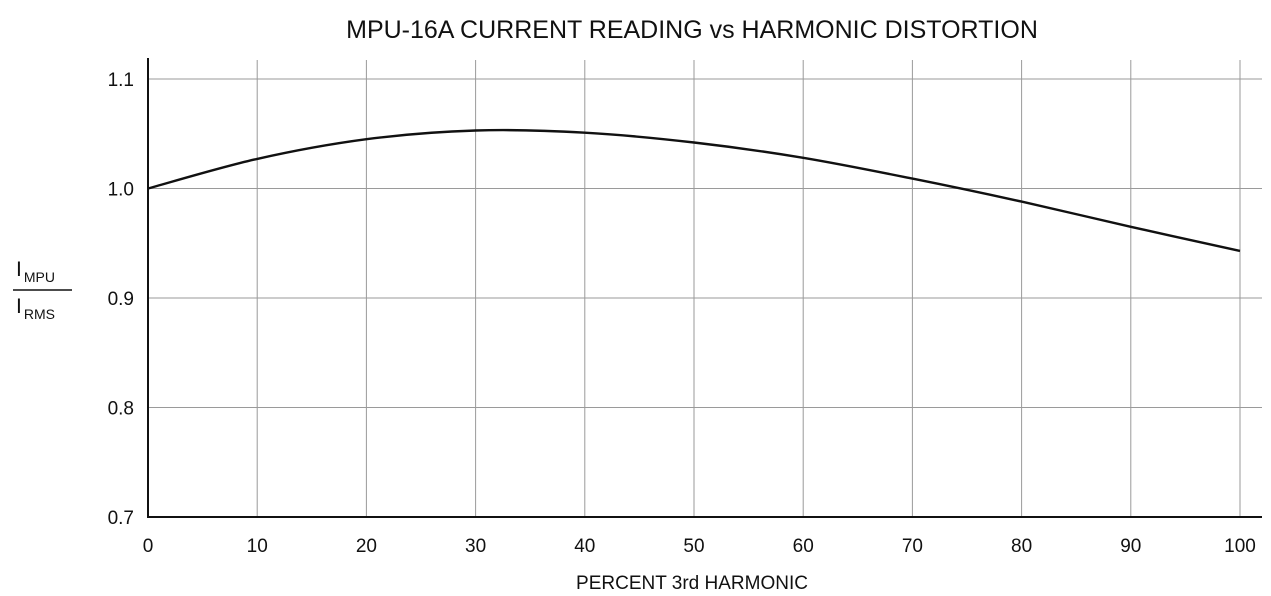 This screenshot has height=596, width=1271. I want to click on x-tick-label: 20, so click(366, 546).